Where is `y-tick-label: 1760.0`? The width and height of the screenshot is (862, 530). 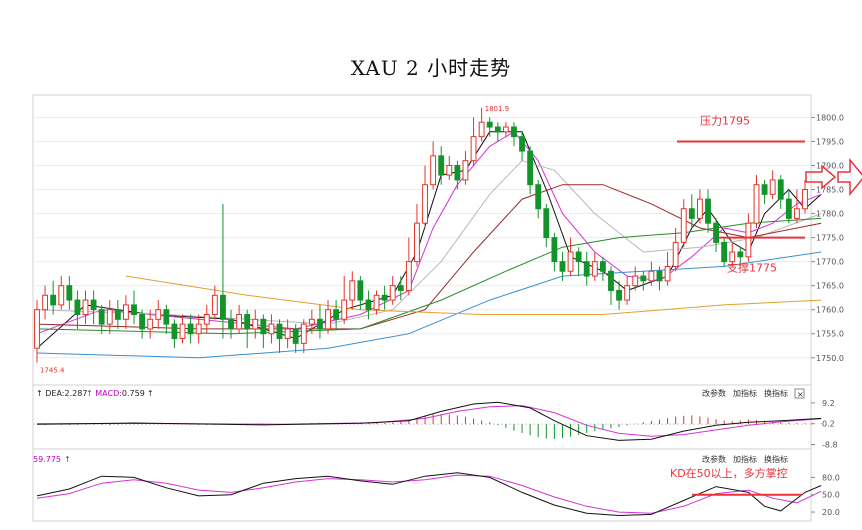
y-tick-label: 1760.0 is located at coordinates (830, 310).